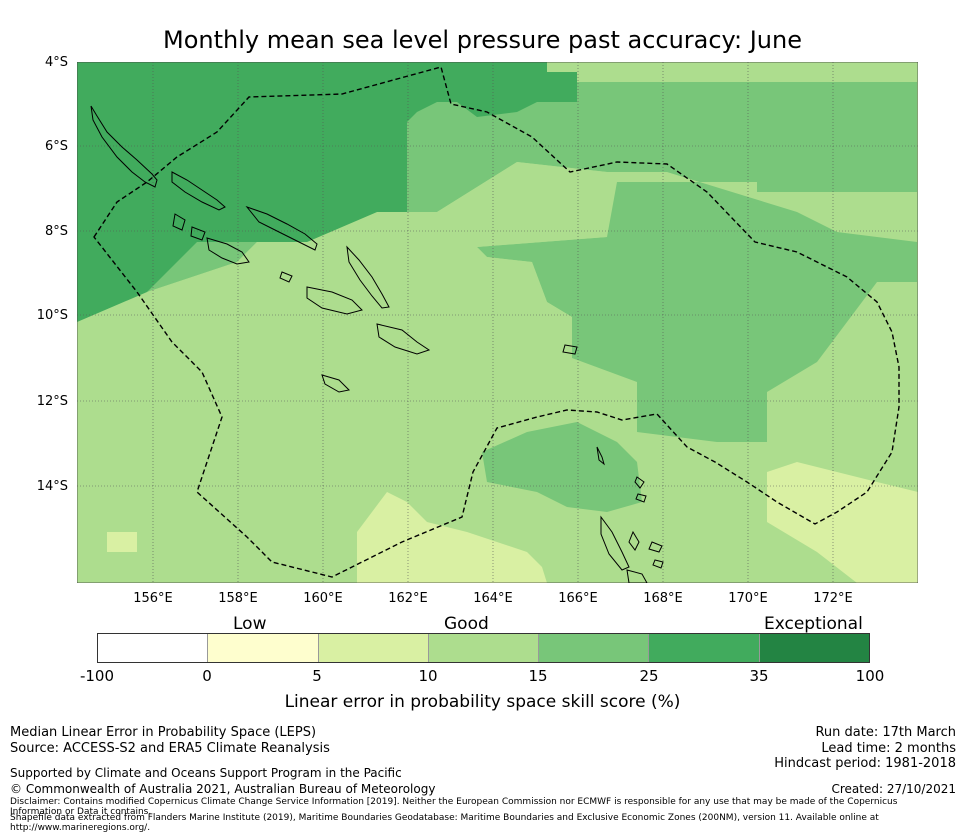 The image size is (965, 839). I want to click on lon-label-160e: 160°E, so click(323, 598).